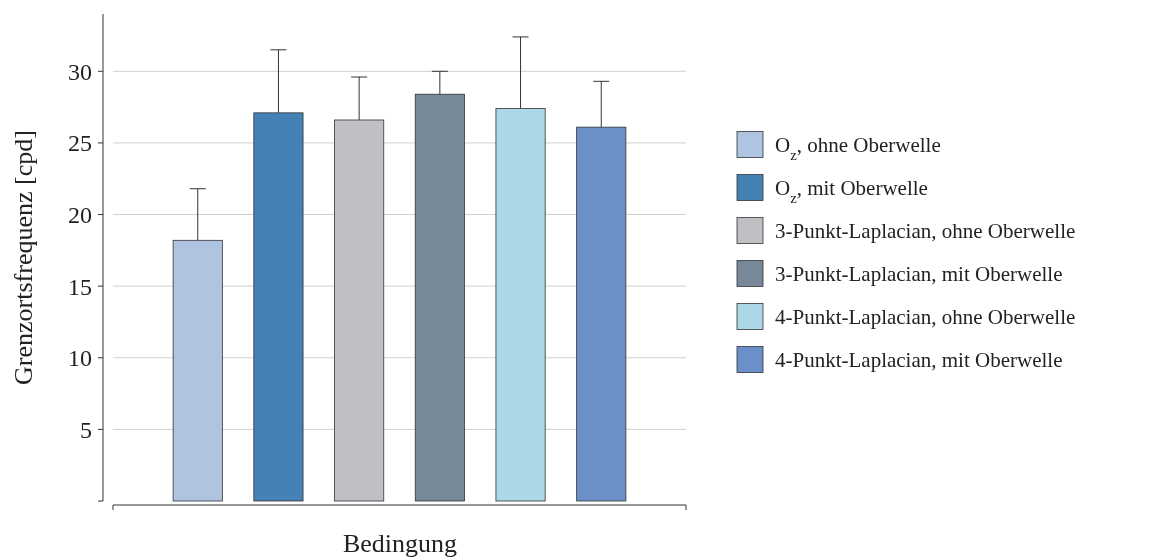 Image resolution: width=1174 pixels, height=558 pixels. I want to click on y-tick-label: 30, so click(80, 71).